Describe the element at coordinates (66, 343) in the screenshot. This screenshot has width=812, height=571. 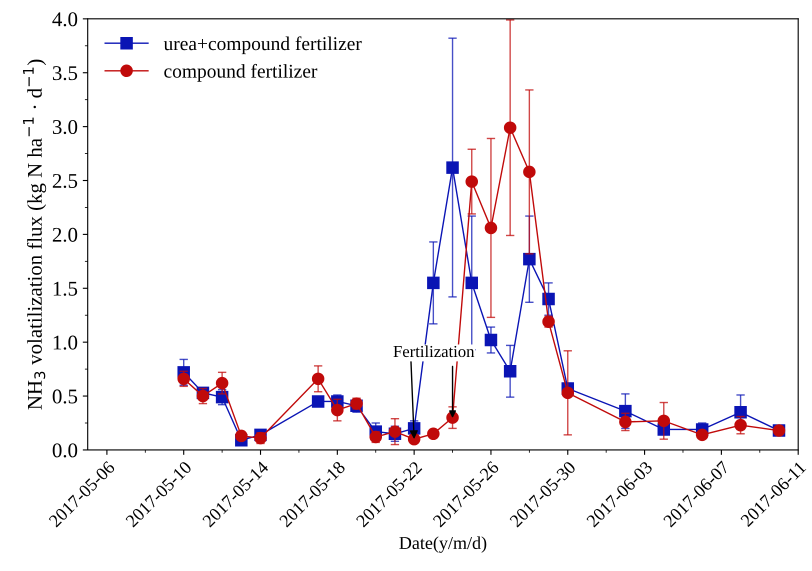
I see `y-tick-label: 1.0` at that location.